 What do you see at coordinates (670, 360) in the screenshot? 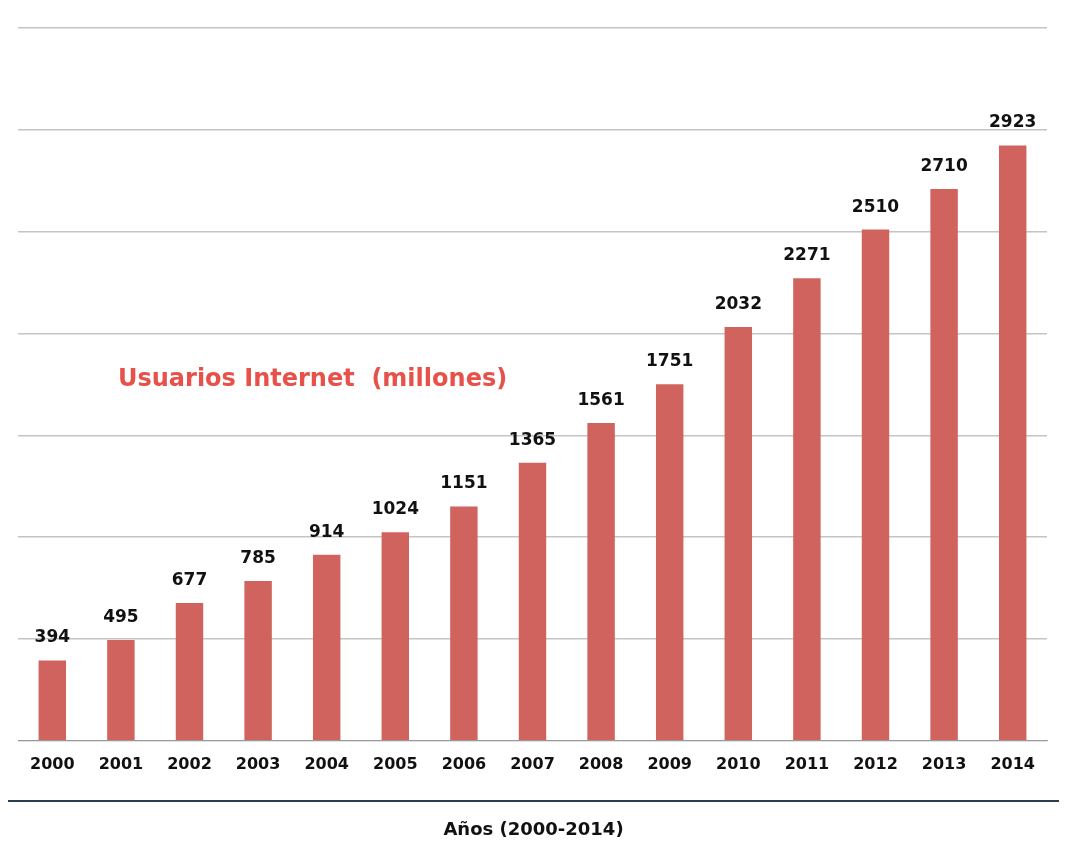
I see `data-label: 1751` at bounding box center [670, 360].